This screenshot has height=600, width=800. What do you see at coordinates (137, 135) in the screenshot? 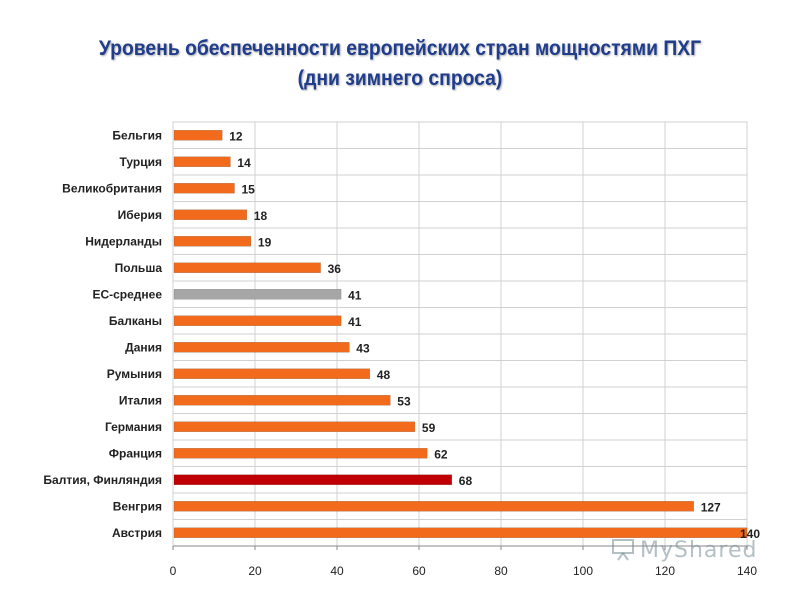
I see `category-label: Бельгия` at bounding box center [137, 135].